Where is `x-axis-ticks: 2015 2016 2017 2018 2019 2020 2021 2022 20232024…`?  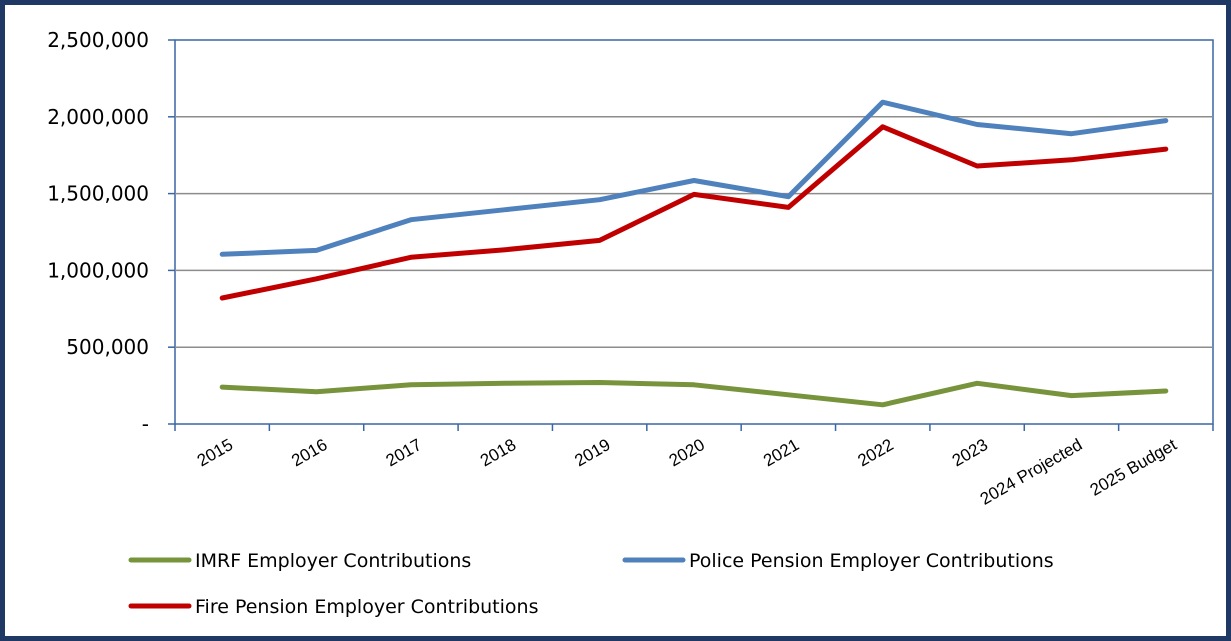 x-axis-ticks: 2015 2016 2017 2018 2019 2020 2021 2022 20232024… is located at coordinates (694, 466).